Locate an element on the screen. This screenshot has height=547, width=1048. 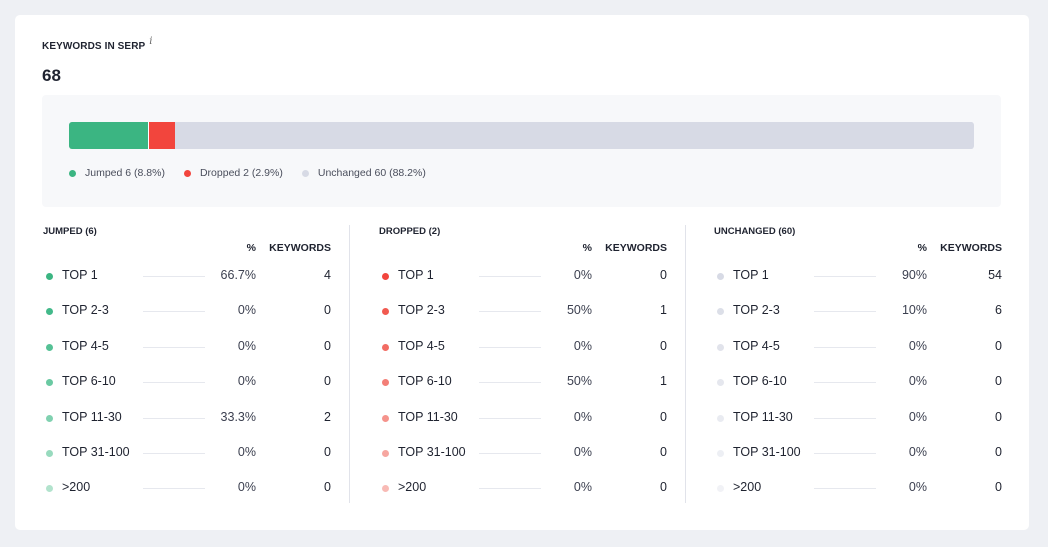
legend-label-unchanged: Unchanged 60 (88.2%) is located at coordinates (371, 173).